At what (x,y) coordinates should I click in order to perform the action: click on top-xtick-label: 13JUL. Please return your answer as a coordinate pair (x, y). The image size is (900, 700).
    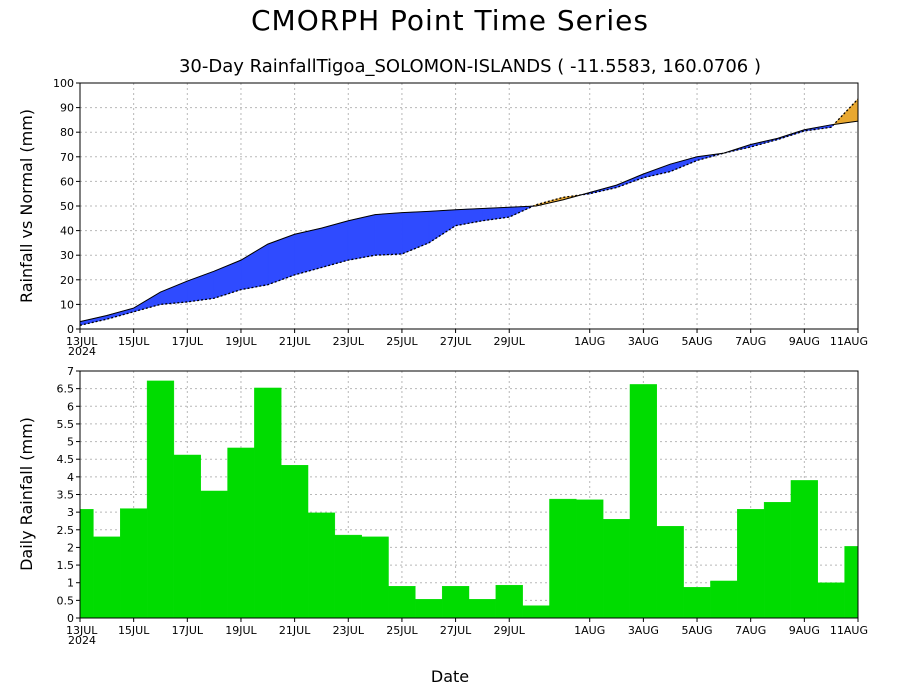
    Looking at the image, I should click on (82, 341).